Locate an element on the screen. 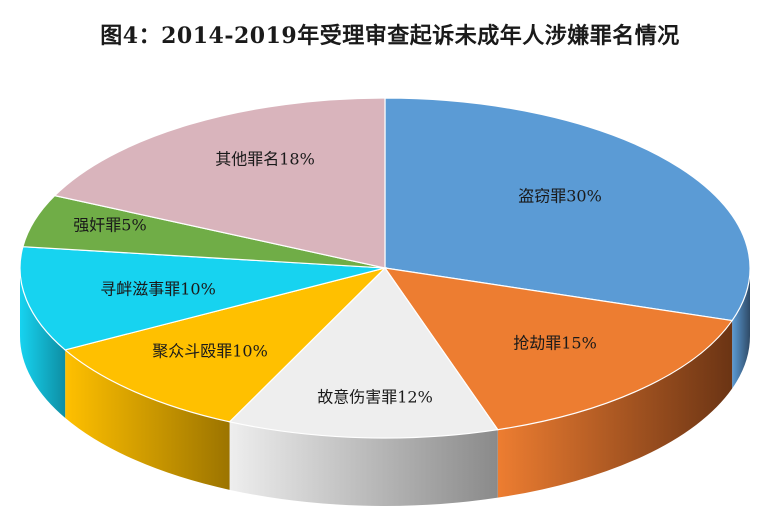 This screenshot has width=780, height=526. slice-label-4: 寻衅滋事罪10% is located at coordinates (158, 289).